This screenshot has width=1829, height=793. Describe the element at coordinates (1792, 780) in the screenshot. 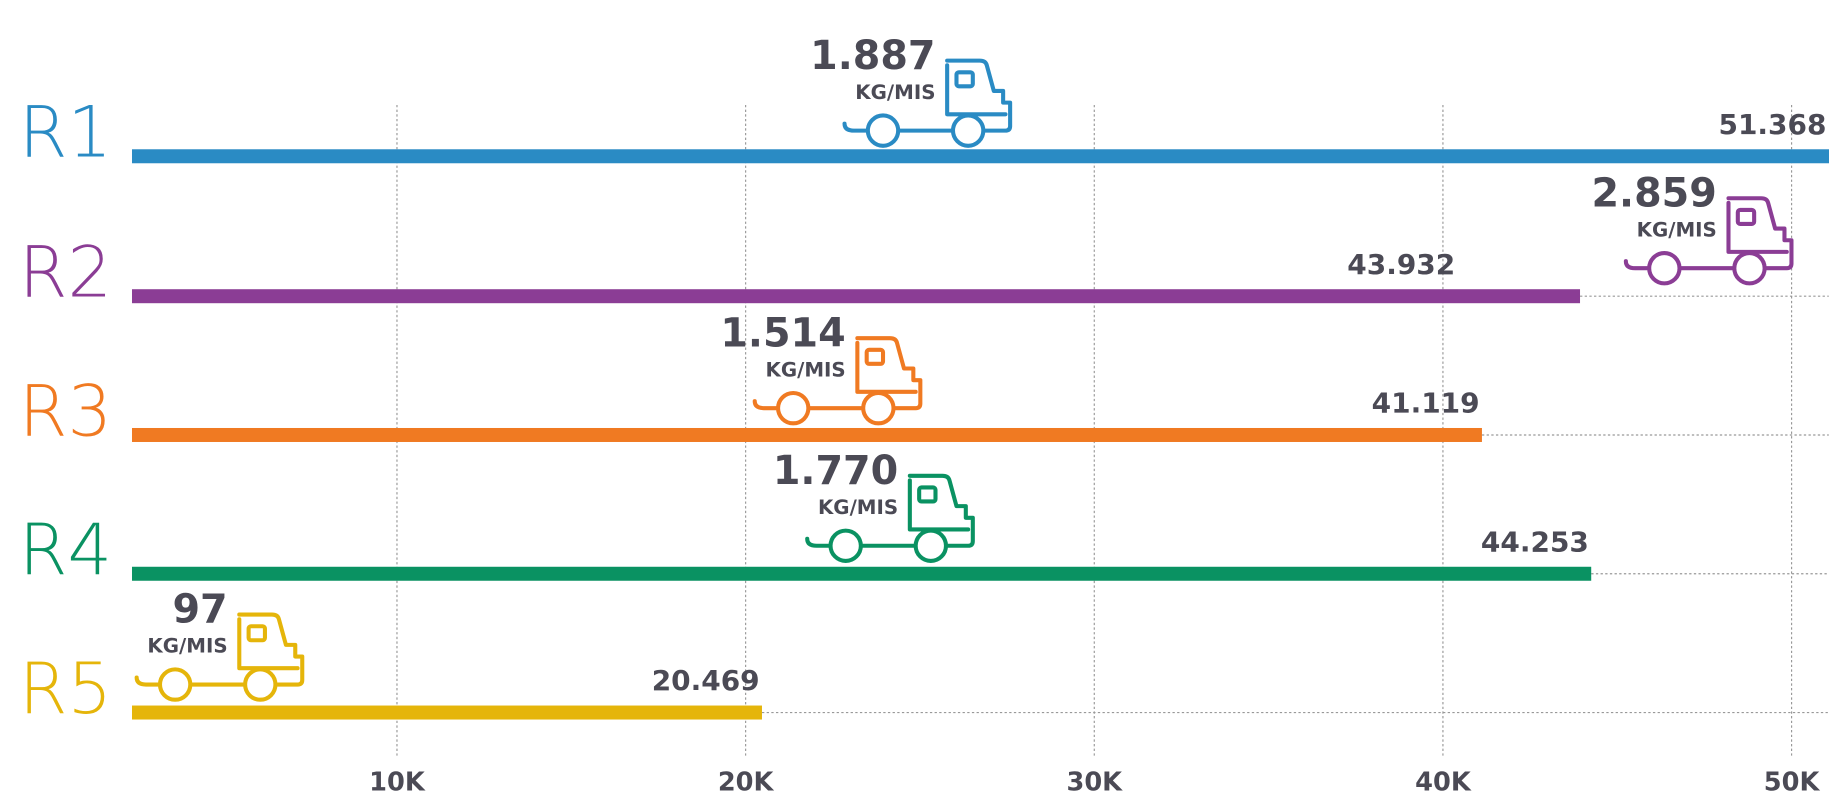

I see `x-tick-label: 50K` at that location.